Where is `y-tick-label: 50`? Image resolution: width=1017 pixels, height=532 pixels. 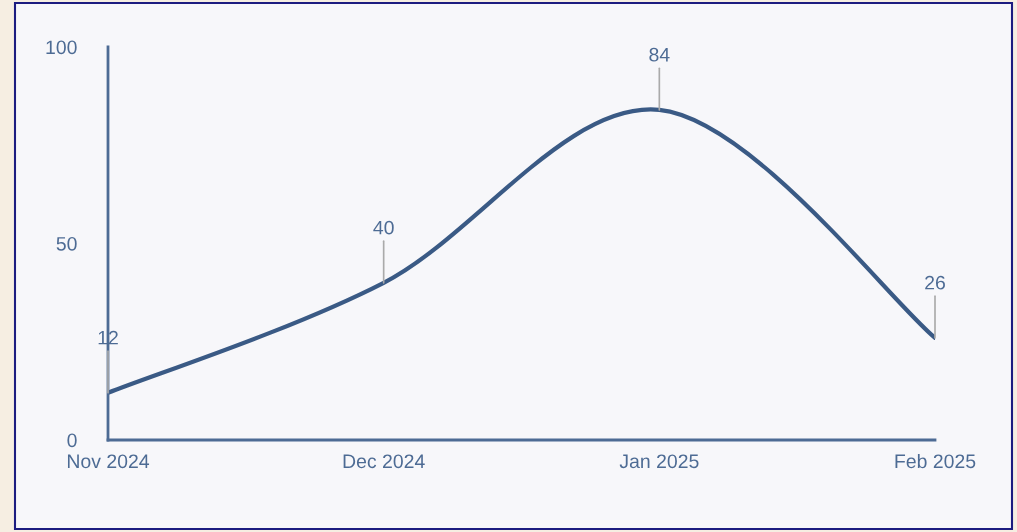
y-tick-label: 50 is located at coordinates (66, 243).